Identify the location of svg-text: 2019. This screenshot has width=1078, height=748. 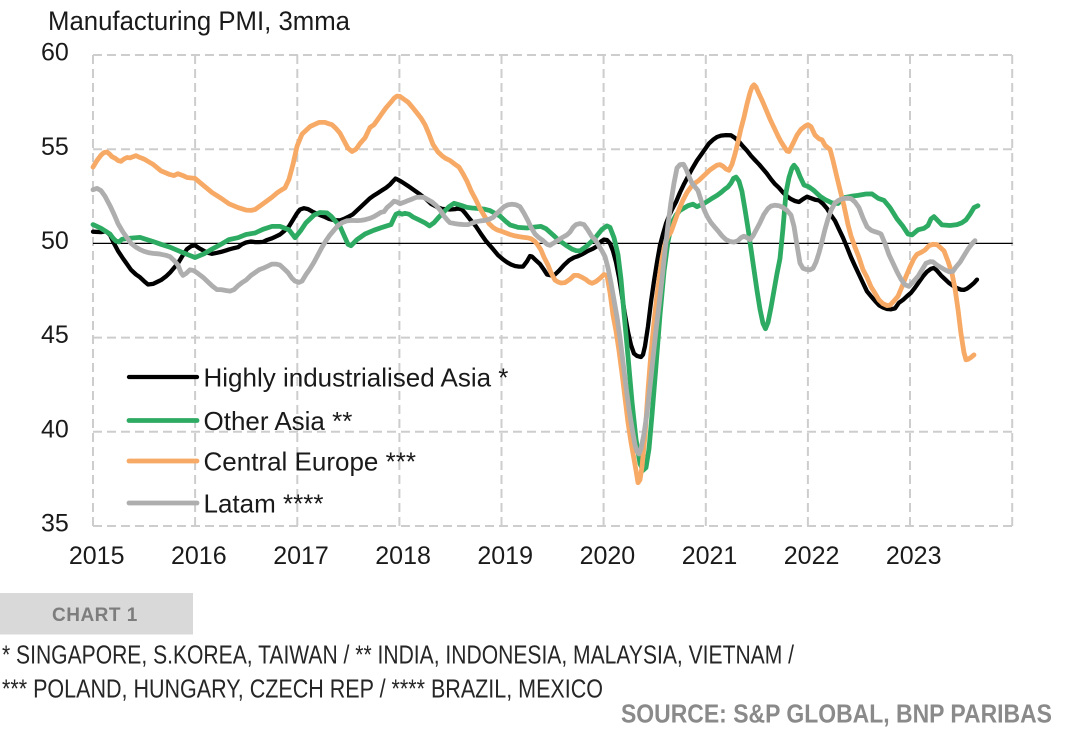
(505, 556).